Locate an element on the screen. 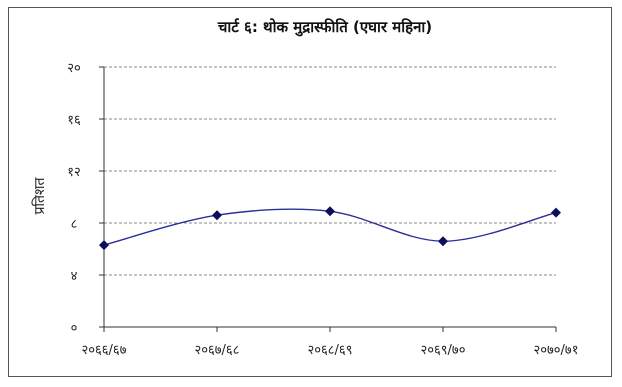  x-tick-label: २०६८/६९ is located at coordinates (330, 350).